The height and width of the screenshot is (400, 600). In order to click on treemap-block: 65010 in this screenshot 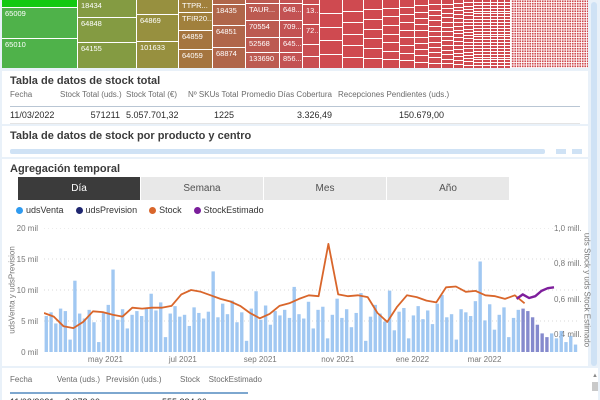, I will do `click(39, 53)`.